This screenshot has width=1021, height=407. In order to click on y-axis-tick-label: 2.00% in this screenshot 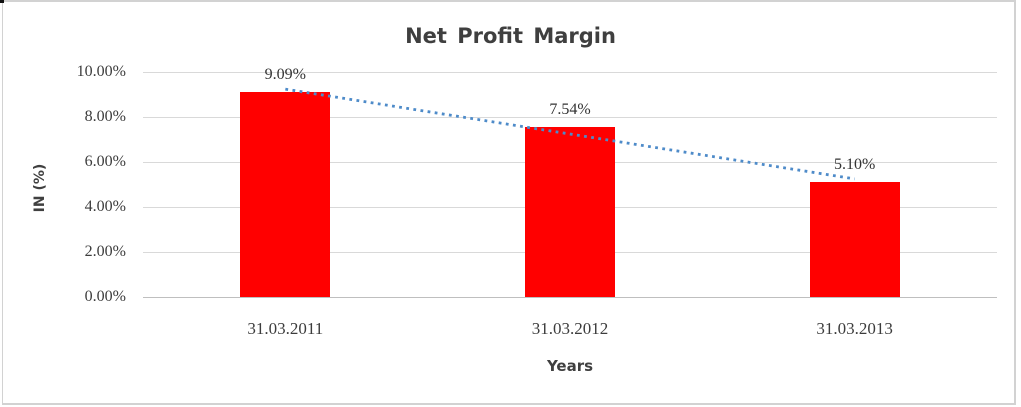, I will do `click(105, 251)`.